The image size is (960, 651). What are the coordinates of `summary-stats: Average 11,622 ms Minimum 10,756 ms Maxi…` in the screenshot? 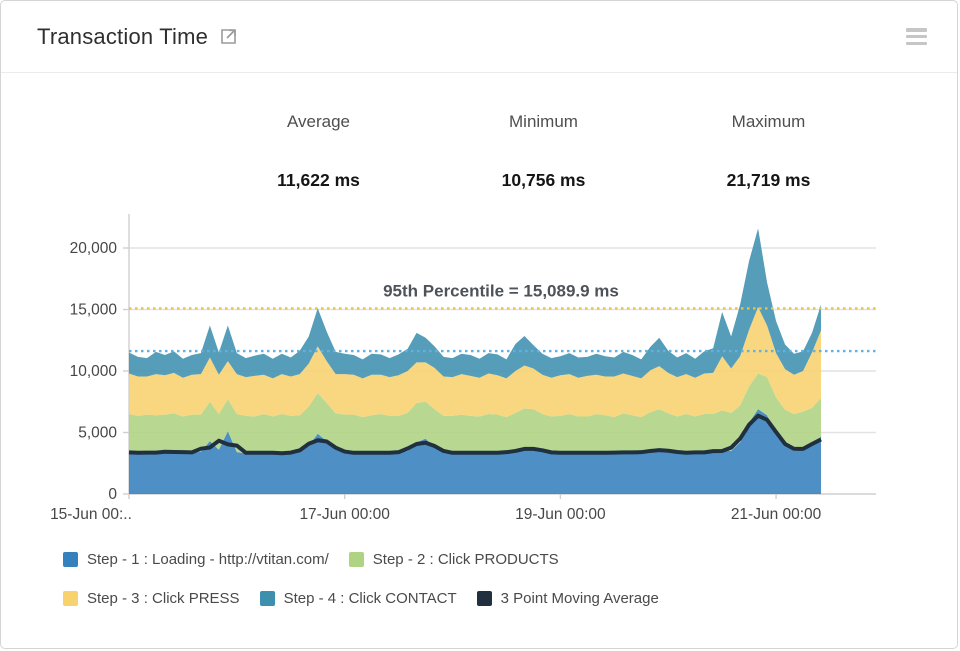 It's located at (479, 151).